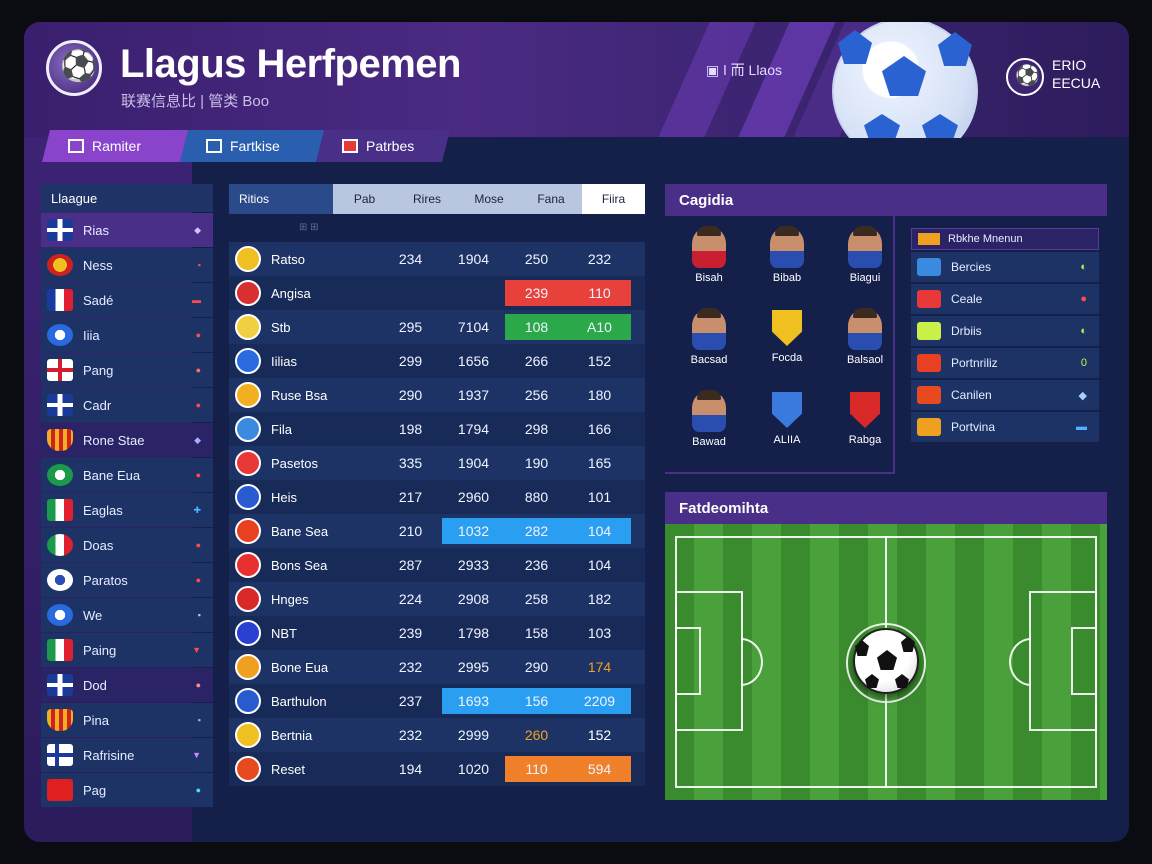 The image size is (1152, 864). What do you see at coordinates (383, 146) in the screenshot?
I see `tab-patrbes: Patrbes` at bounding box center [383, 146].